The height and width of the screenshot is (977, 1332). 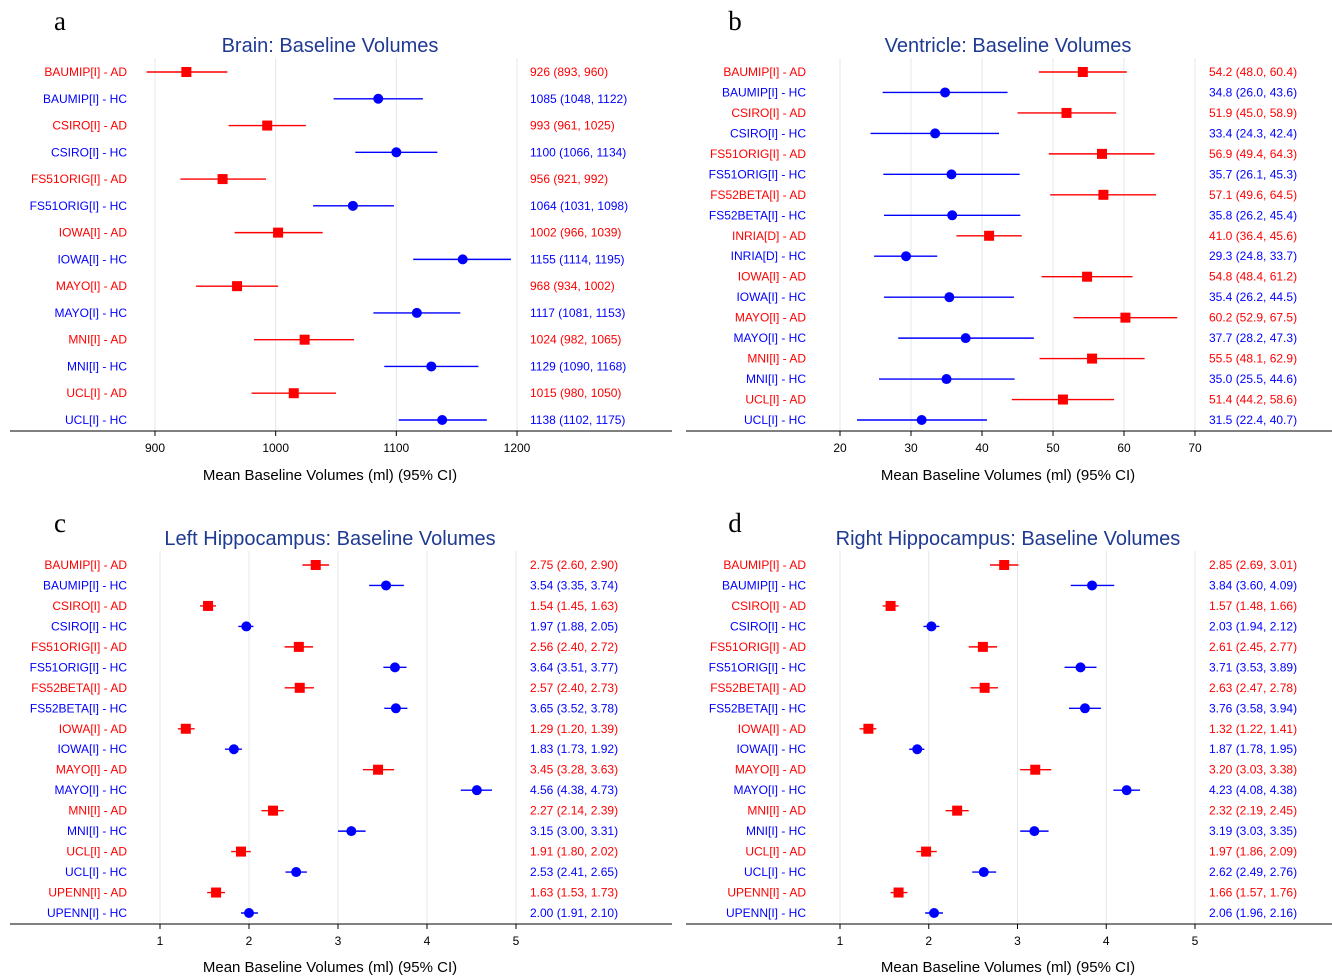 What do you see at coordinates (1253, 195) in the screenshot?
I see `ci-text: 57.1 (49.6, 64.5)` at bounding box center [1253, 195].